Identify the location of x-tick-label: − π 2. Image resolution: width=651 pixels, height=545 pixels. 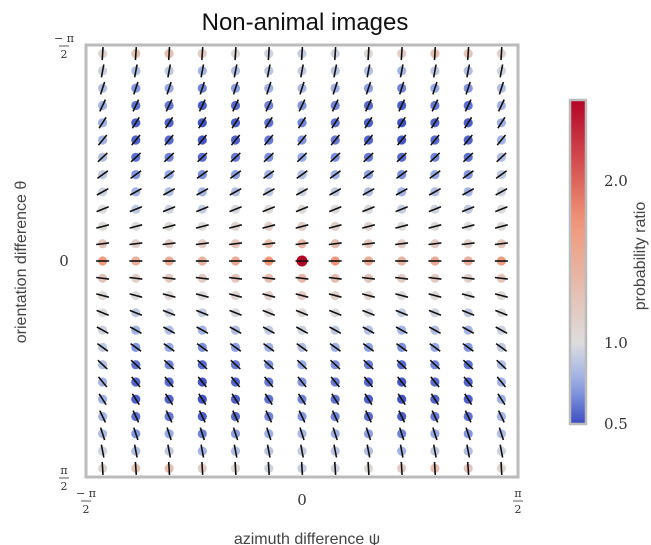
(86, 501).